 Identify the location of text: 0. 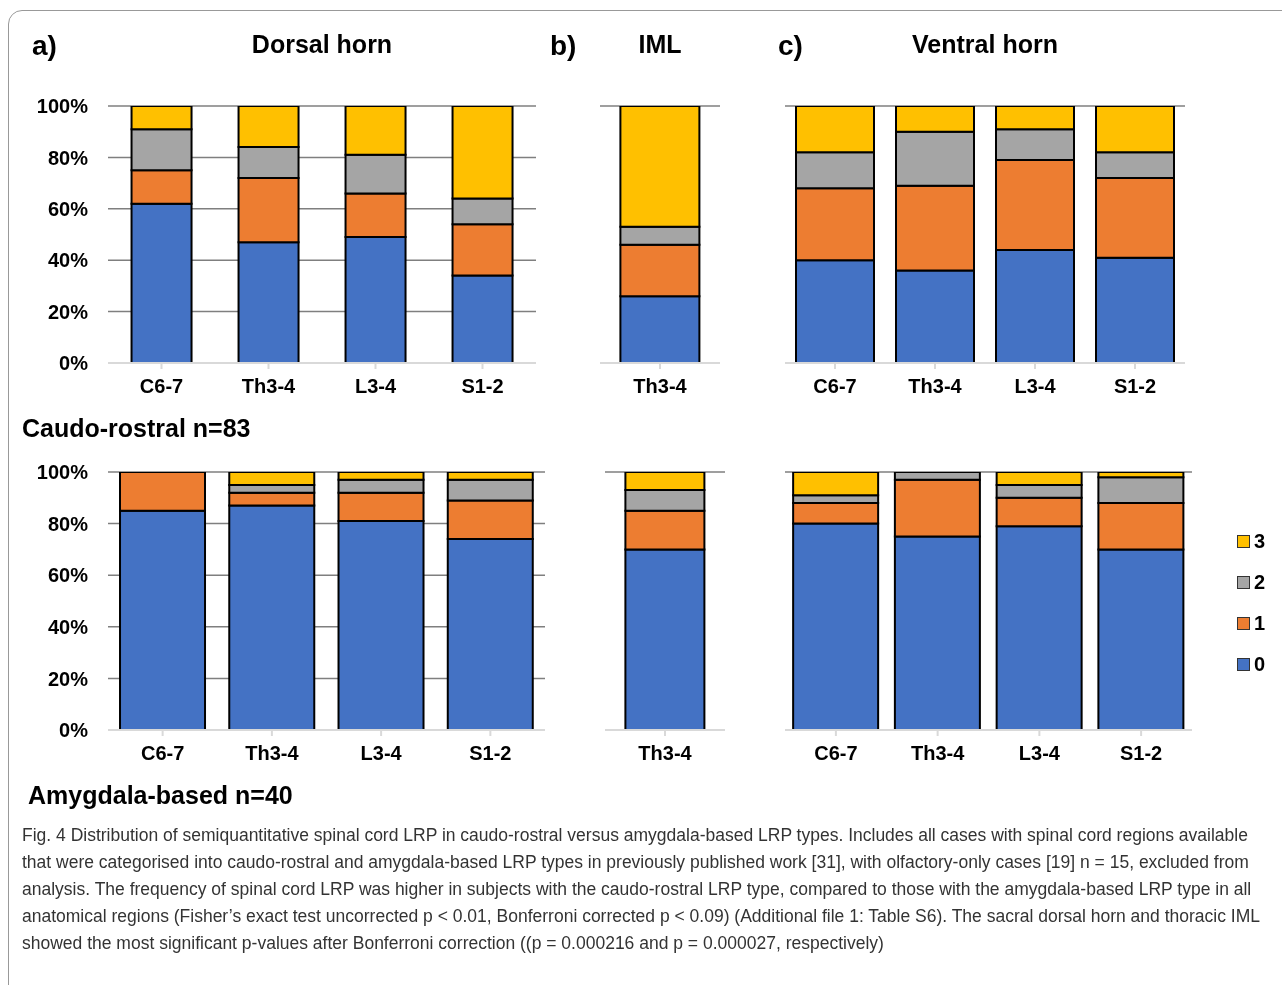
(1260, 664).